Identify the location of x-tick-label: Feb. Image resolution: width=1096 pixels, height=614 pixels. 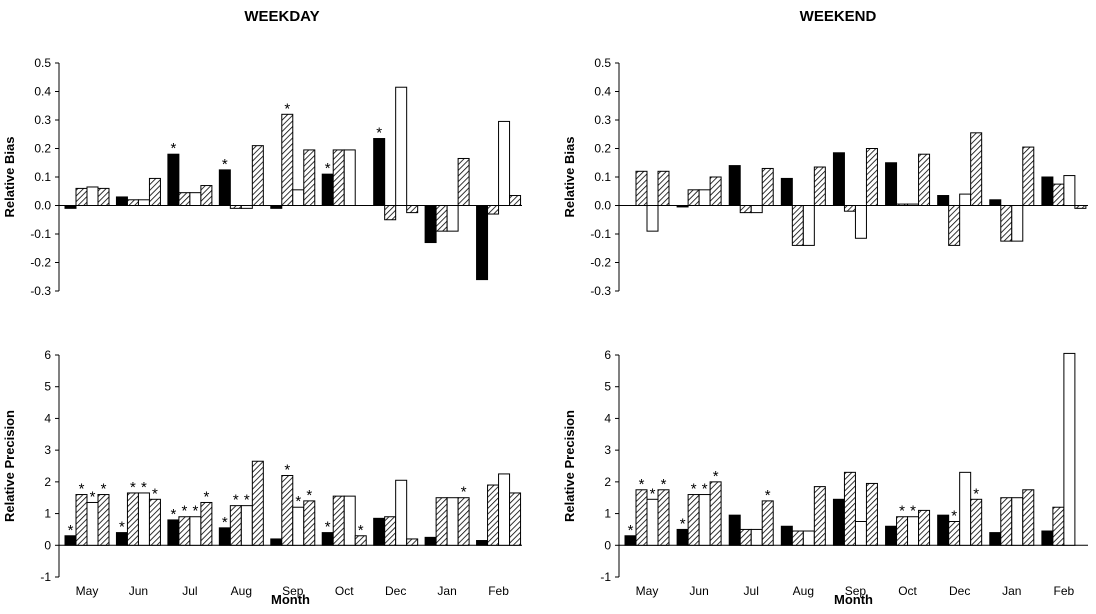
(498, 591).